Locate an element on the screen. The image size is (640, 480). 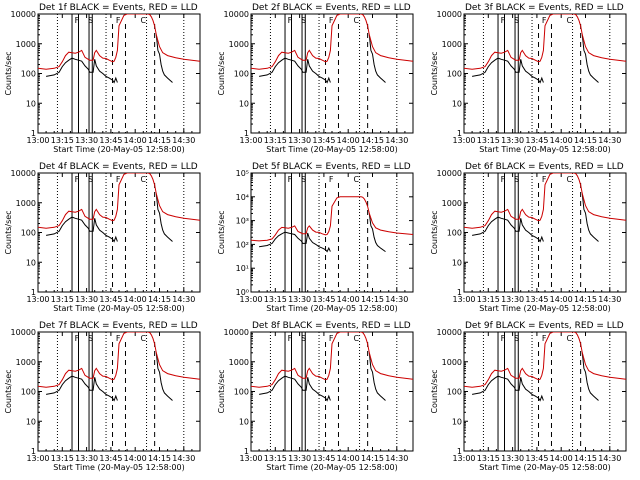
x-tick-label: 13:15 is located at coordinates (488, 458).